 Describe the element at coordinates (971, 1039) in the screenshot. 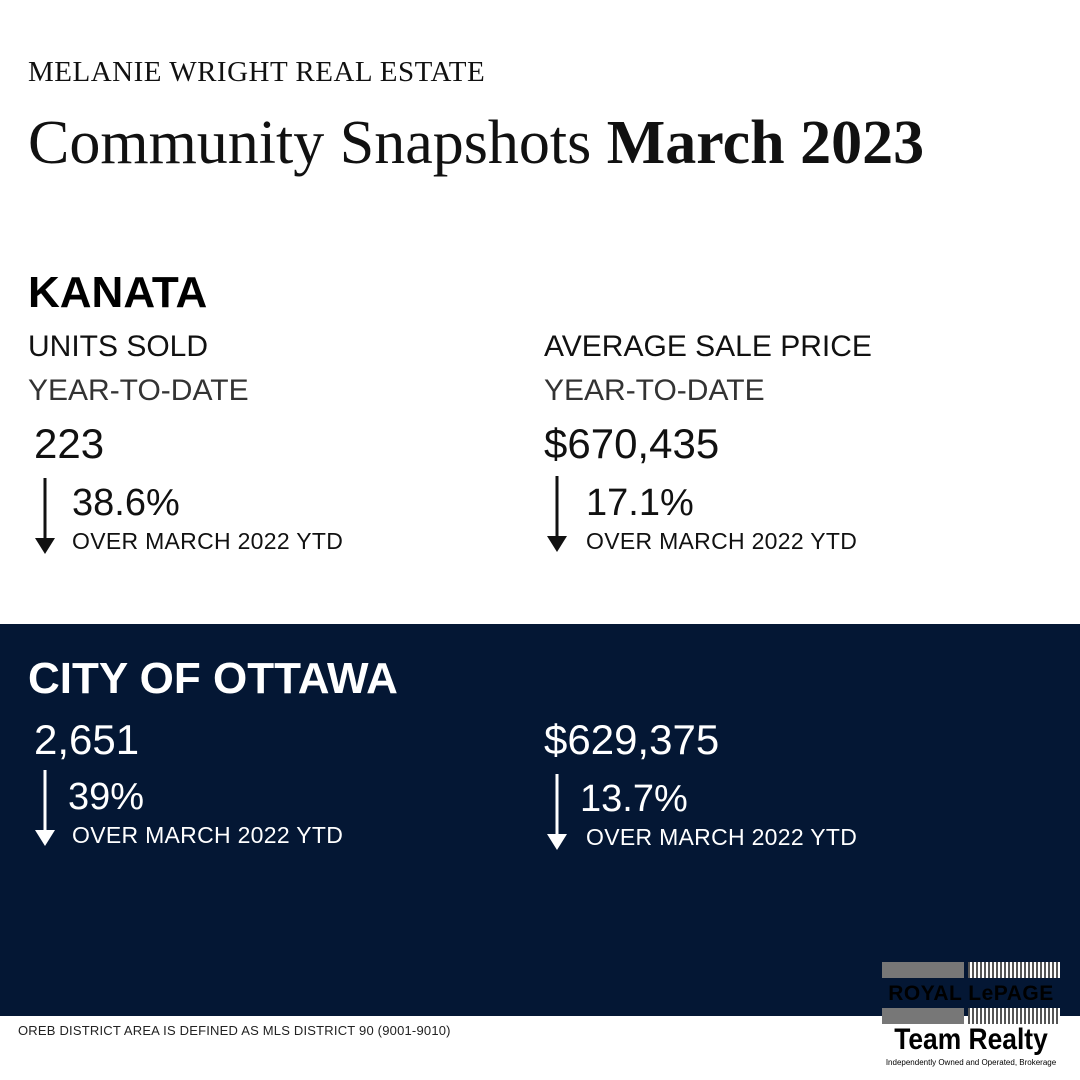

I see `logo-line2: Team Realty` at that location.